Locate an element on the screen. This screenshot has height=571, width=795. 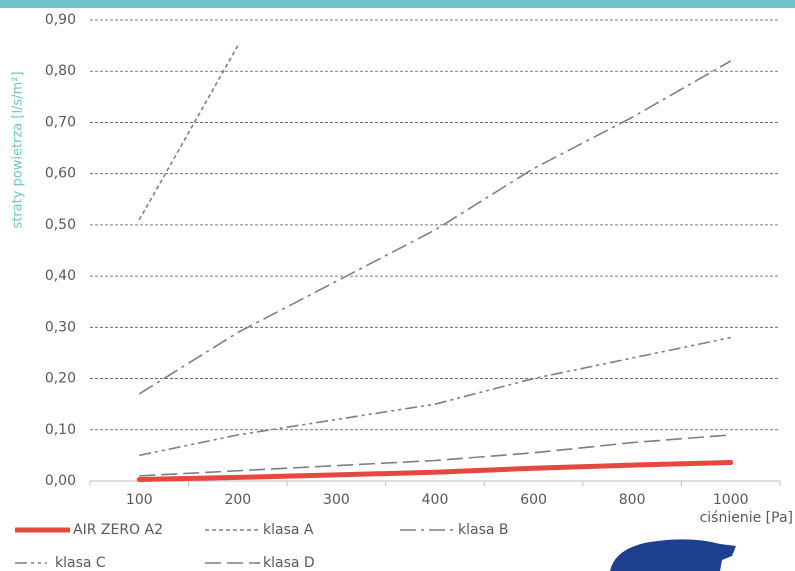
y-axis-title: straty powietrza [l/s/m²] is located at coordinates (18, 149).